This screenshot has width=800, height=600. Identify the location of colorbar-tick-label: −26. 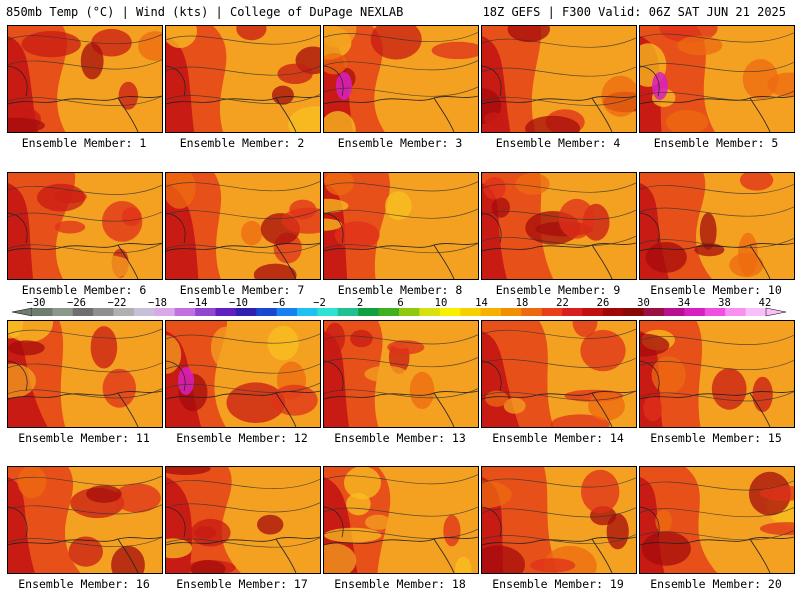
(76, 303).